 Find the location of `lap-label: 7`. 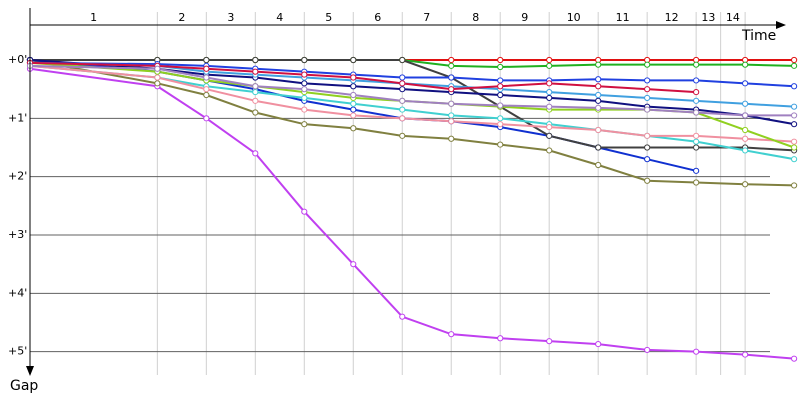

lap-label: 7 is located at coordinates (426, 17).